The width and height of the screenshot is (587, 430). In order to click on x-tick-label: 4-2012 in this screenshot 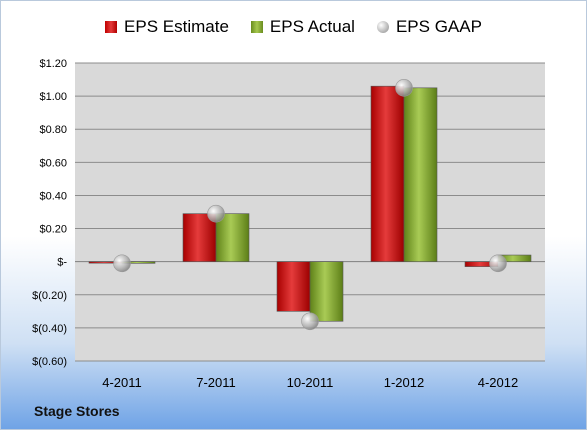, I will do `click(498, 382)`.